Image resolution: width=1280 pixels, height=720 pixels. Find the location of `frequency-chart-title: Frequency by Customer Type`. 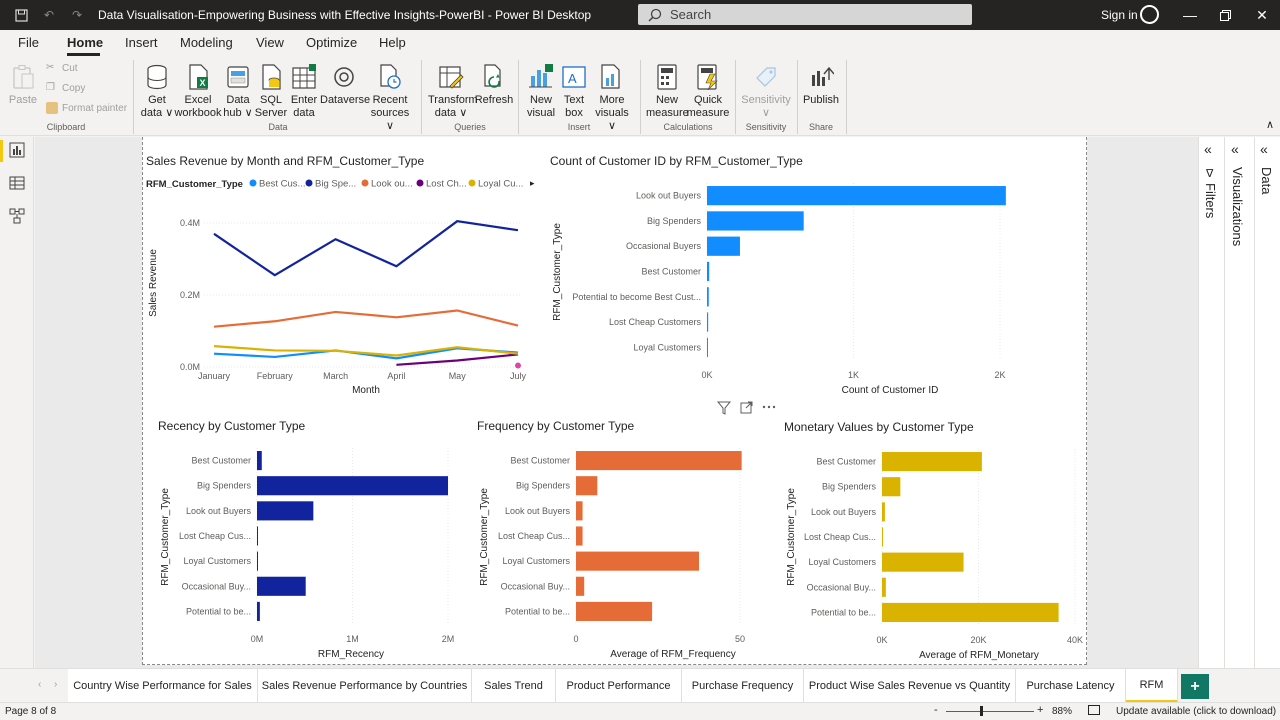

frequency-chart-title: Frequency by Customer Type is located at coordinates (556, 426).